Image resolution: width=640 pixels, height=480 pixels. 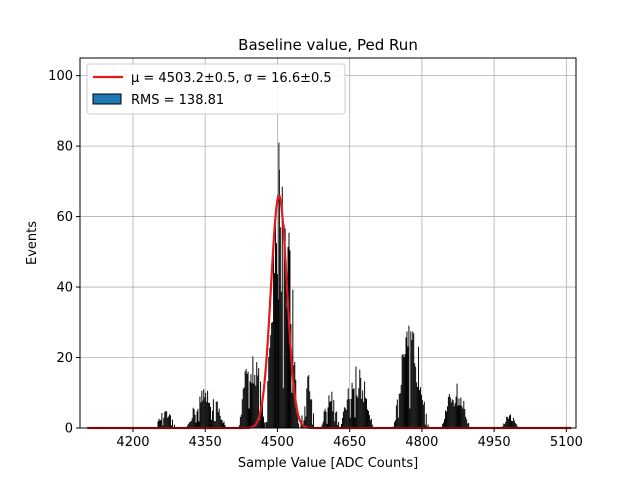 I want to click on y-tick-label: 60, so click(x=64, y=217).